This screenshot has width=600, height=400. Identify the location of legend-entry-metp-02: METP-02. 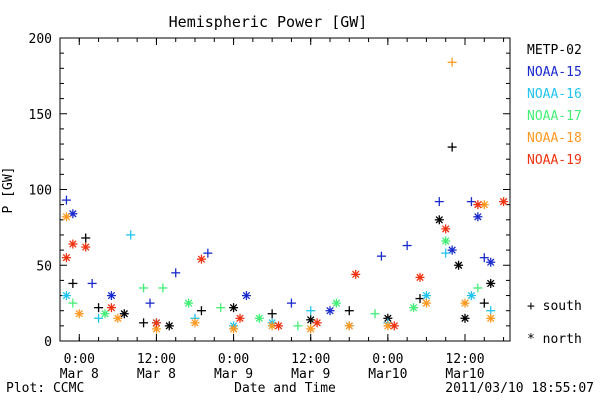
(554, 50).